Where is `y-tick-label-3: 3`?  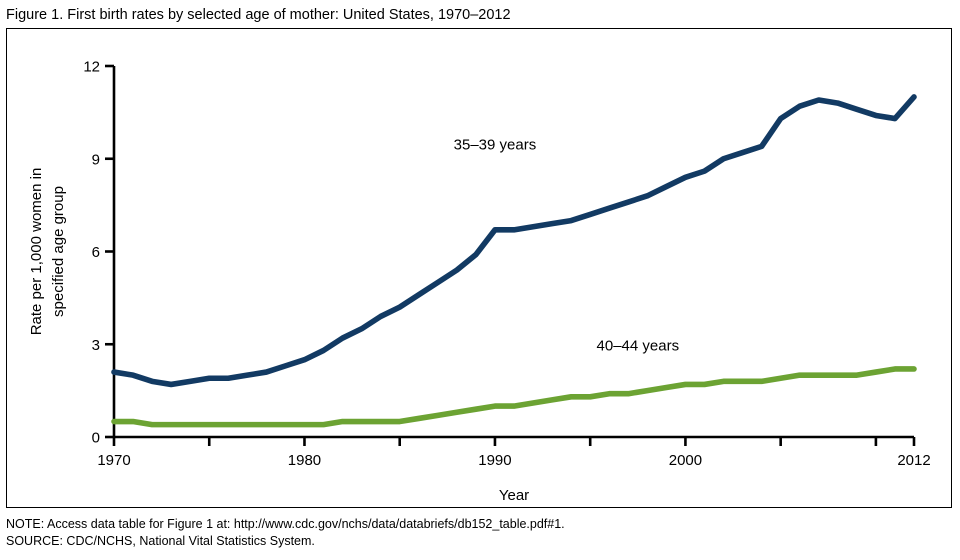
y-tick-label-3: 3 is located at coordinates (96, 345).